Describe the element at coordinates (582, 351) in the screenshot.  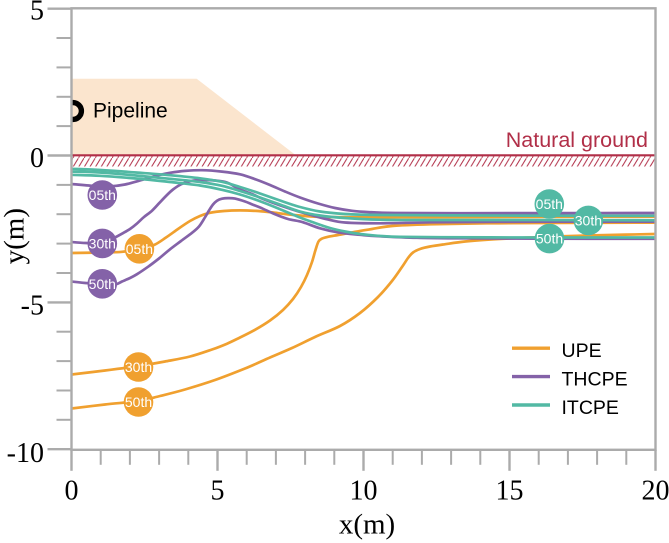
I see `svg-text: UPE` at that location.